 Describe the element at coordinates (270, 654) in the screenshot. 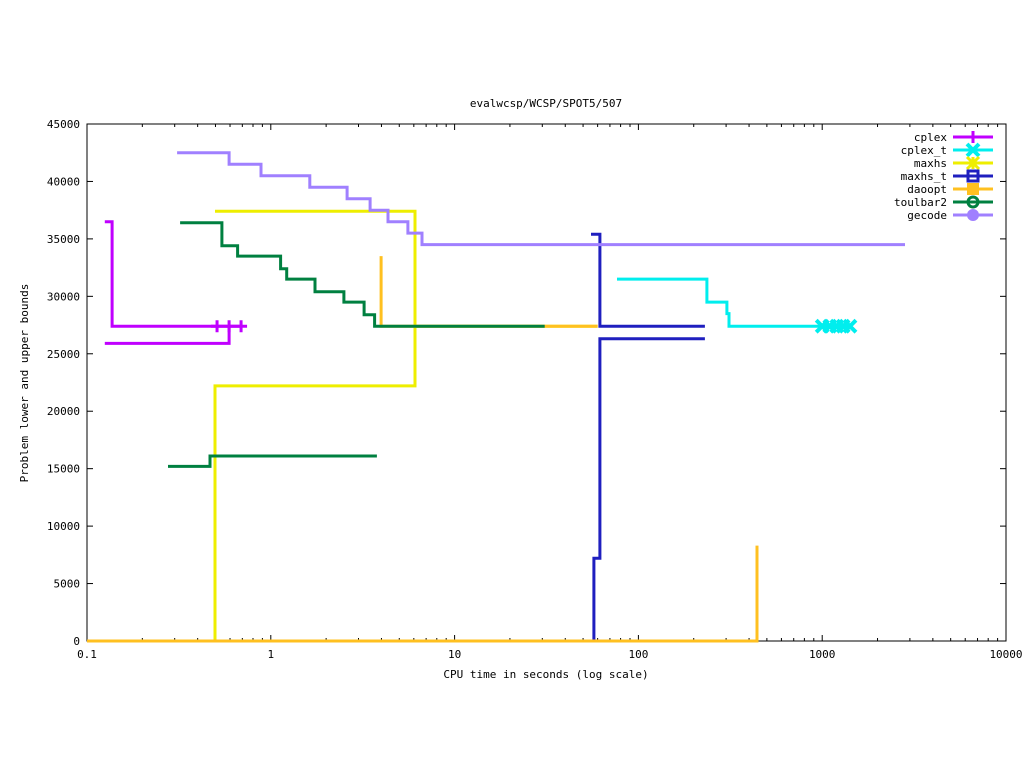

I see `x-tick-label: 1` at that location.